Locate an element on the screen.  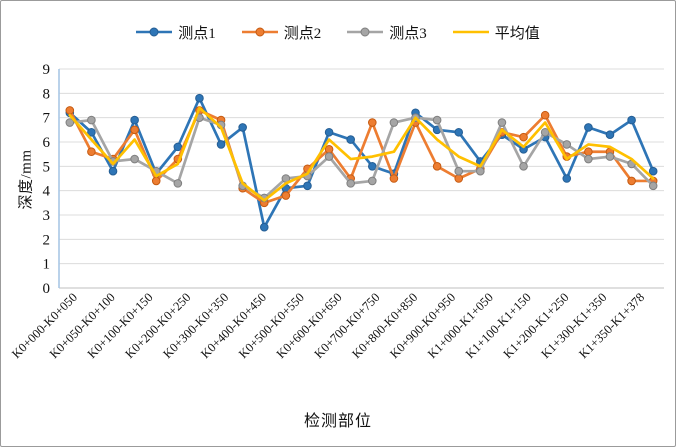
x-category-label: K0+400-K0+450 is located at coordinates (233, 325).